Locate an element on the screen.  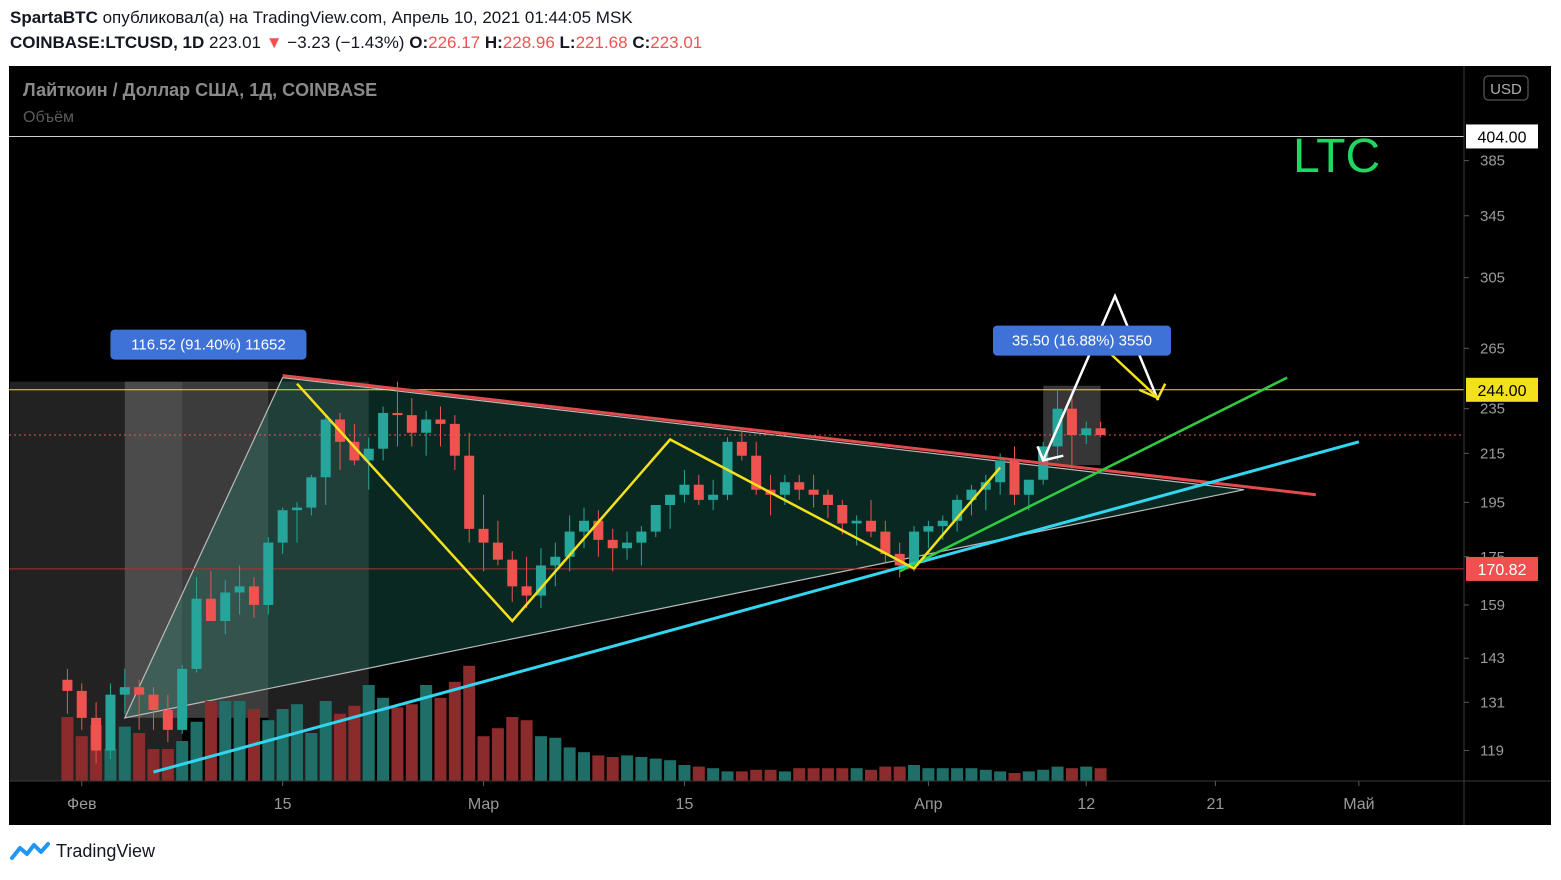
white-arrowhead is located at coordinates (1050, 453).